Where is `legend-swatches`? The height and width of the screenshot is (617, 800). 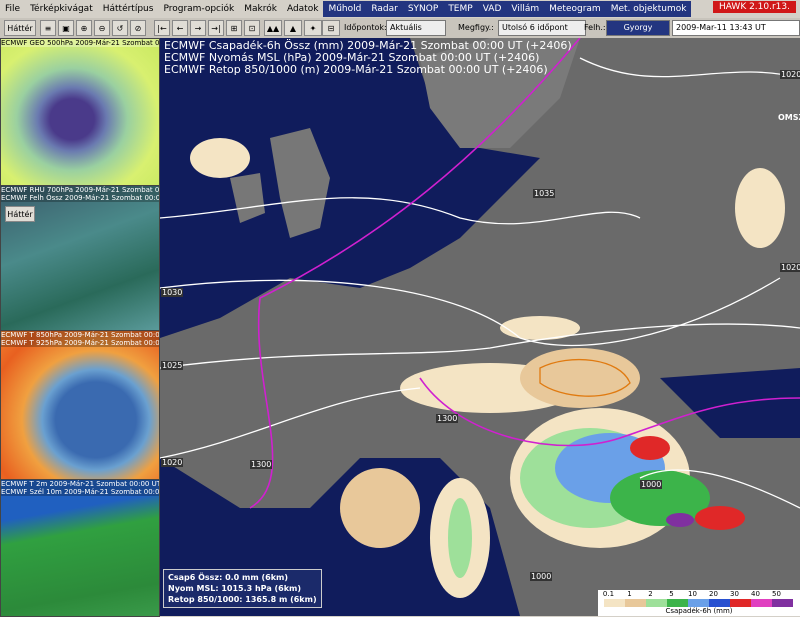 legend-swatches is located at coordinates (702, 603).